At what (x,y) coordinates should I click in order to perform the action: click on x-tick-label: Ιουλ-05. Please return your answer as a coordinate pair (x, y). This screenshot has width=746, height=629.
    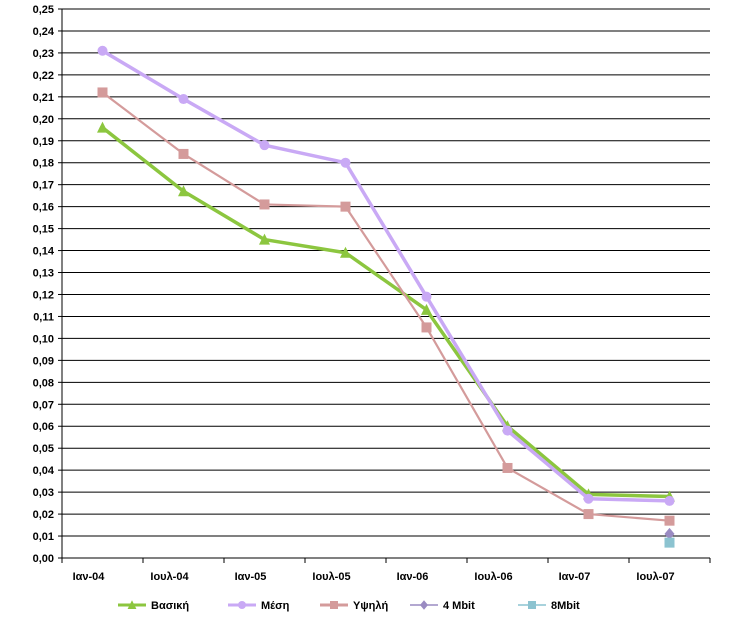
    Looking at the image, I should click on (331, 577).